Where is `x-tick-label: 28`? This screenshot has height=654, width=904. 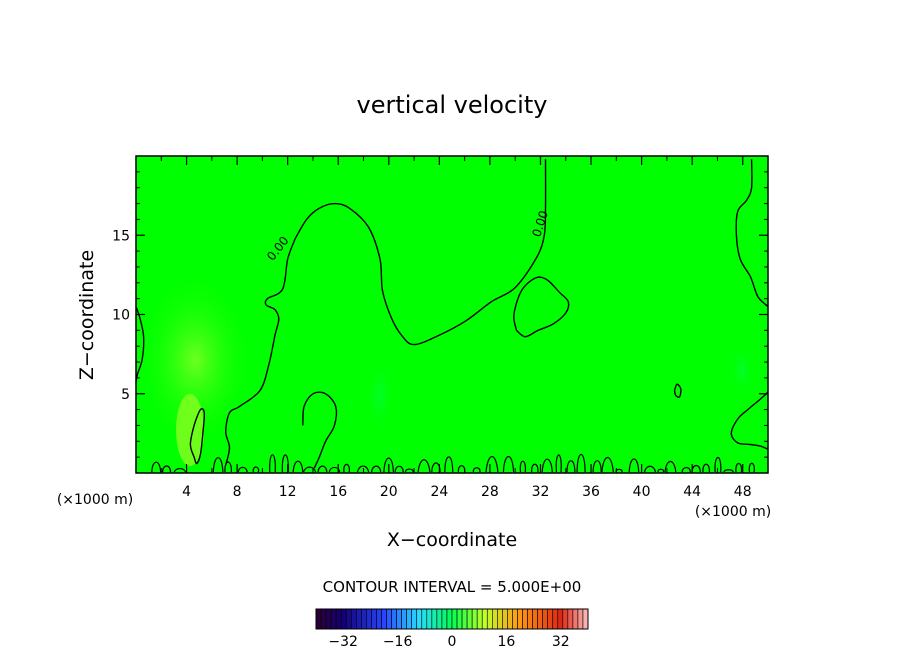 x-tick-label: 28 is located at coordinates (490, 492).